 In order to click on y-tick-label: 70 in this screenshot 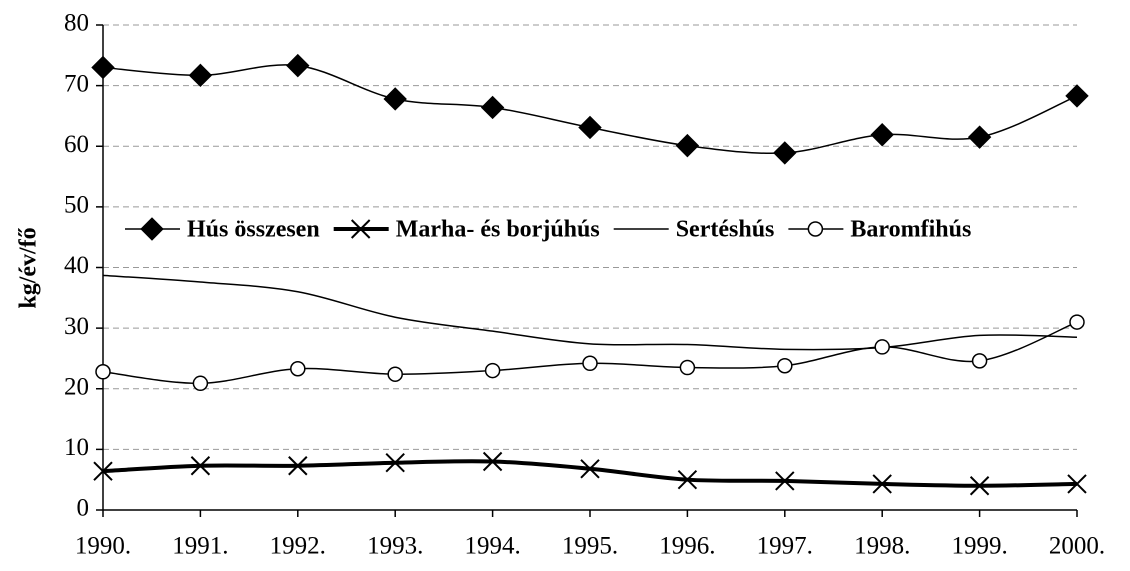, I will do `click(76, 83)`.